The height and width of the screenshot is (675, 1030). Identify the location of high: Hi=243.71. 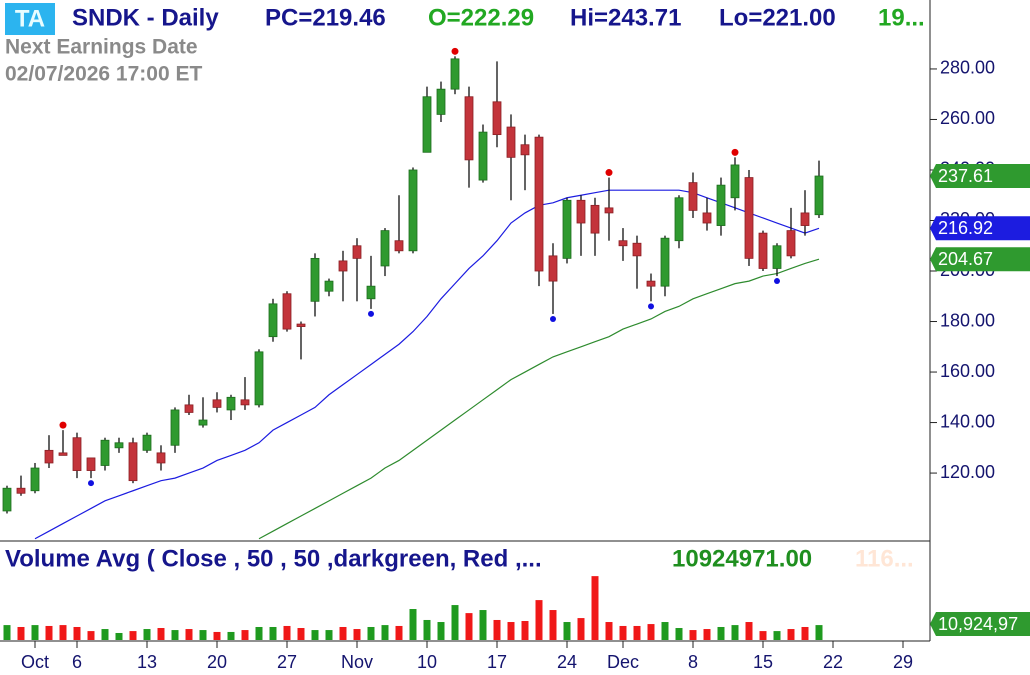
(625, 17).